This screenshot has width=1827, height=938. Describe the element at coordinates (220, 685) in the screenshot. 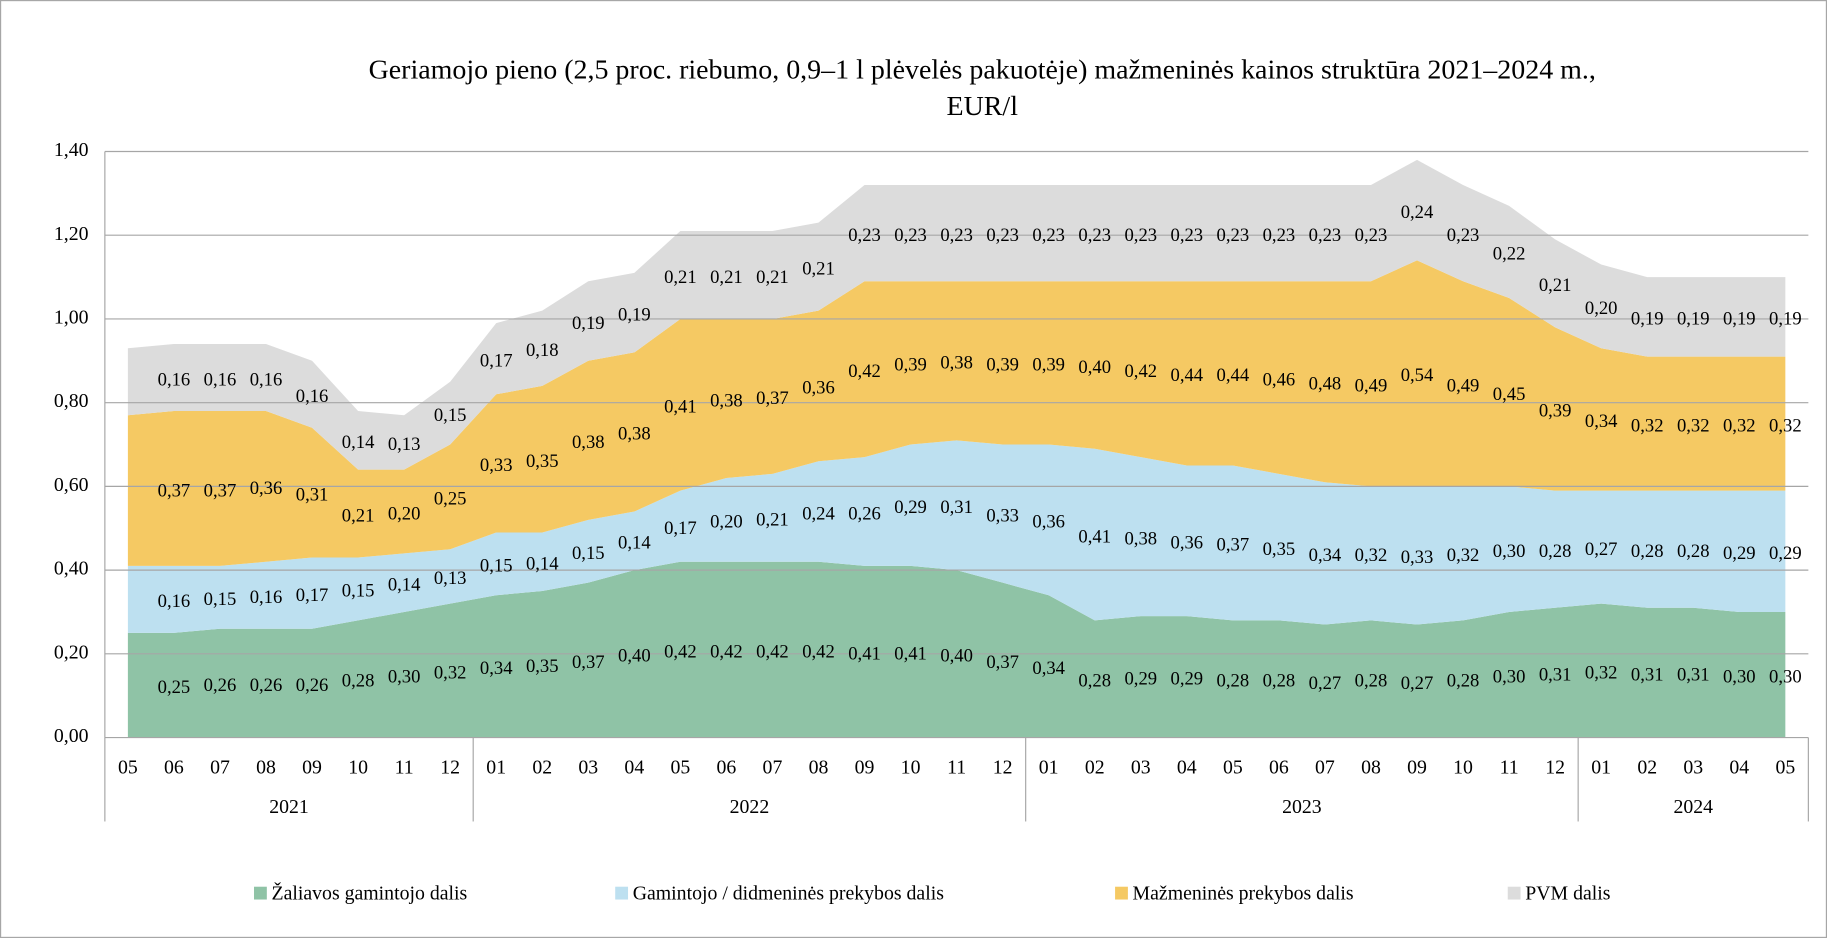

I see `data-label: 0,26` at that location.